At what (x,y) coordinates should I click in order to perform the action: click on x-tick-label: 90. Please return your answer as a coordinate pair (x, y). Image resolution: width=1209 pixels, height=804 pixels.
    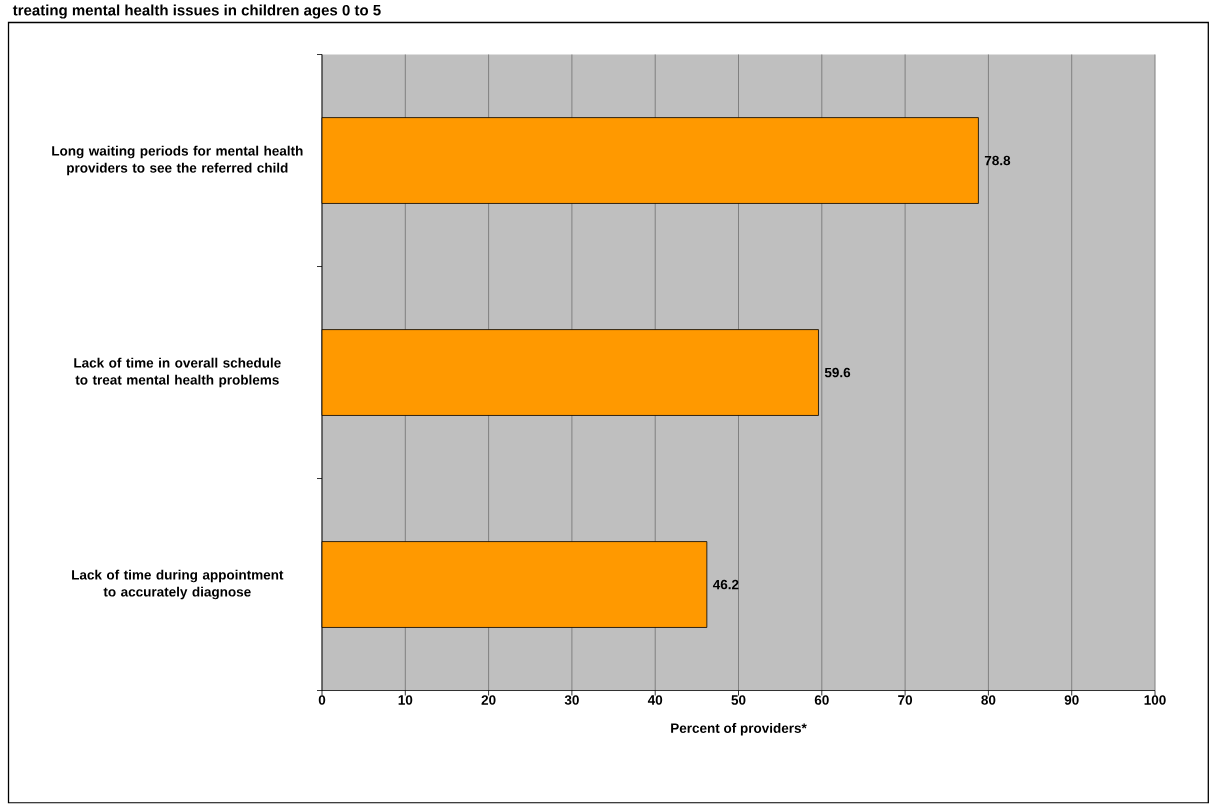
    Looking at the image, I should click on (1071, 700).